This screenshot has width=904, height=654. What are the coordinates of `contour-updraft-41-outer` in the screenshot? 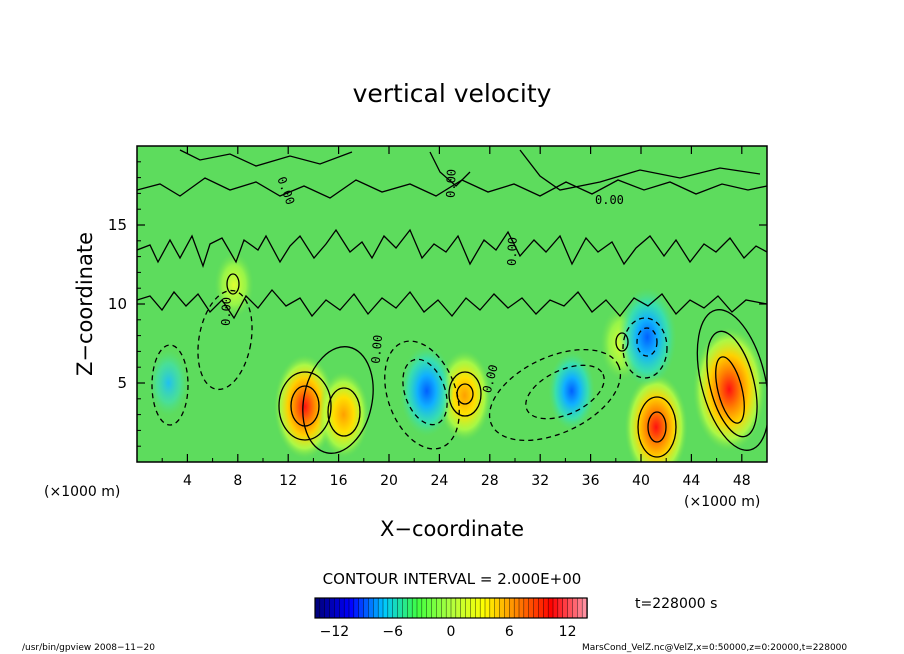 It's located at (657, 427).